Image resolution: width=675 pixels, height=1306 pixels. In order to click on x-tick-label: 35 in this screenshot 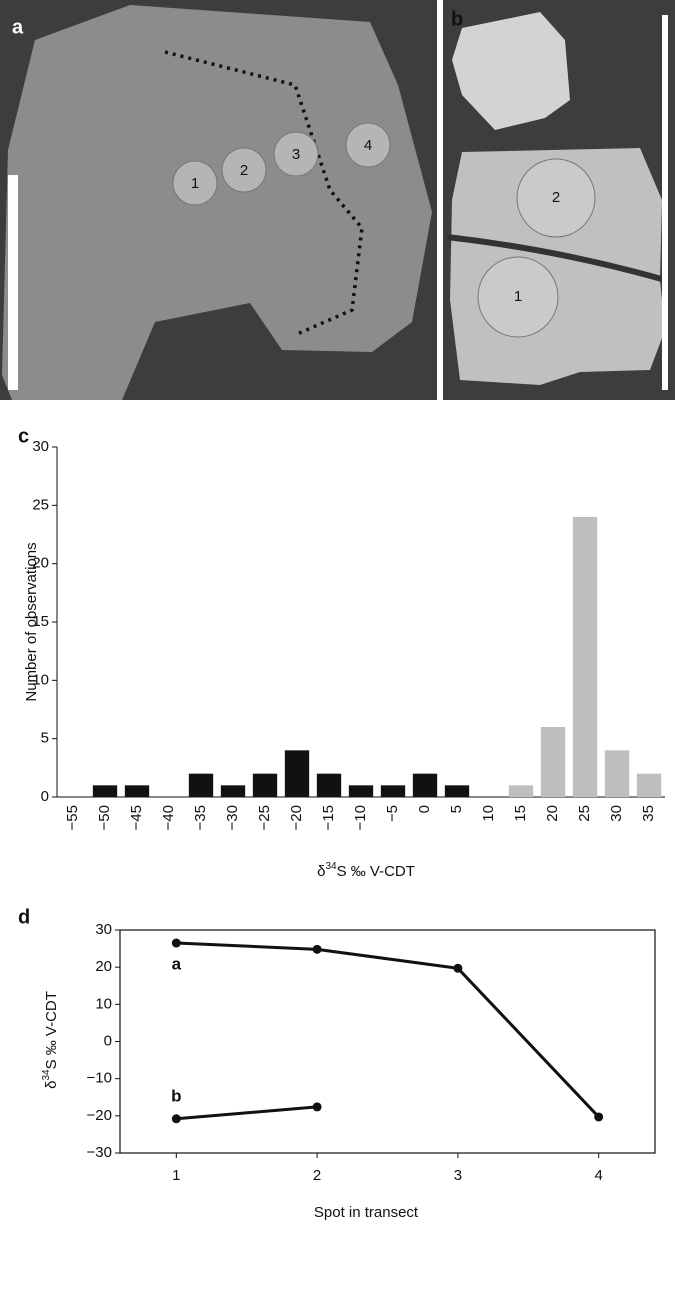, I will do `click(648, 813)`.